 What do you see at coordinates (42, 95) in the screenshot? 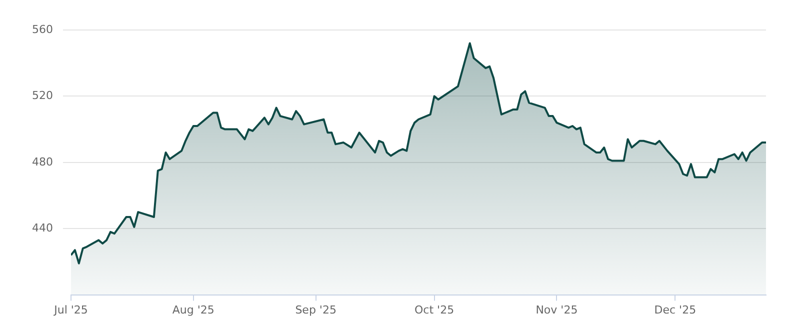
I see `y-tick-label: 520` at bounding box center [42, 95].